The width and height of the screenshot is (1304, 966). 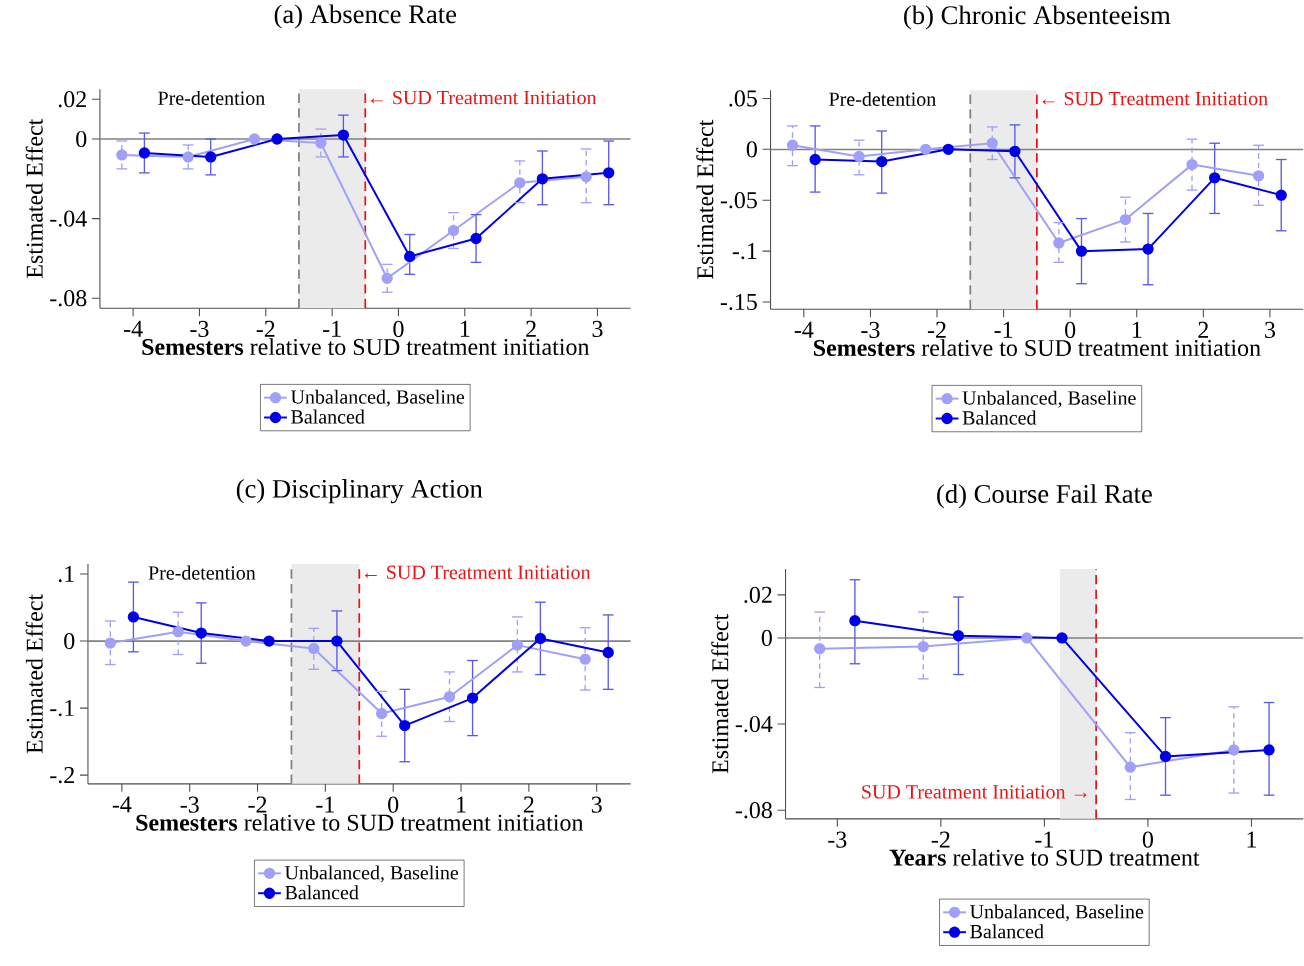 What do you see at coordinates (743, 98) in the screenshot?
I see `y-tick-label: .05` at bounding box center [743, 98].